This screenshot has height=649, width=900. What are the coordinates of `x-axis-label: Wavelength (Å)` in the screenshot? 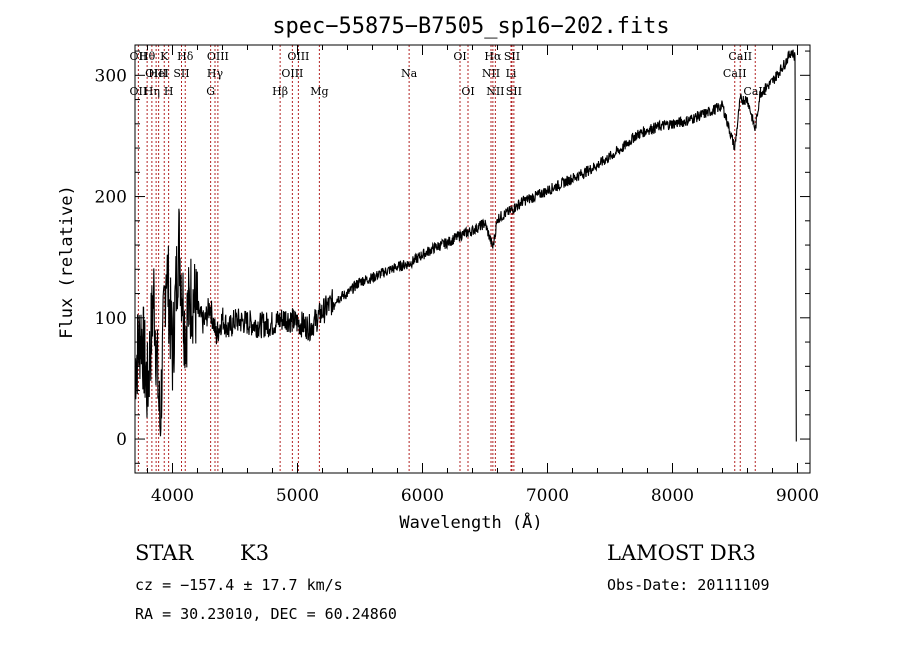 It's located at (470, 522).